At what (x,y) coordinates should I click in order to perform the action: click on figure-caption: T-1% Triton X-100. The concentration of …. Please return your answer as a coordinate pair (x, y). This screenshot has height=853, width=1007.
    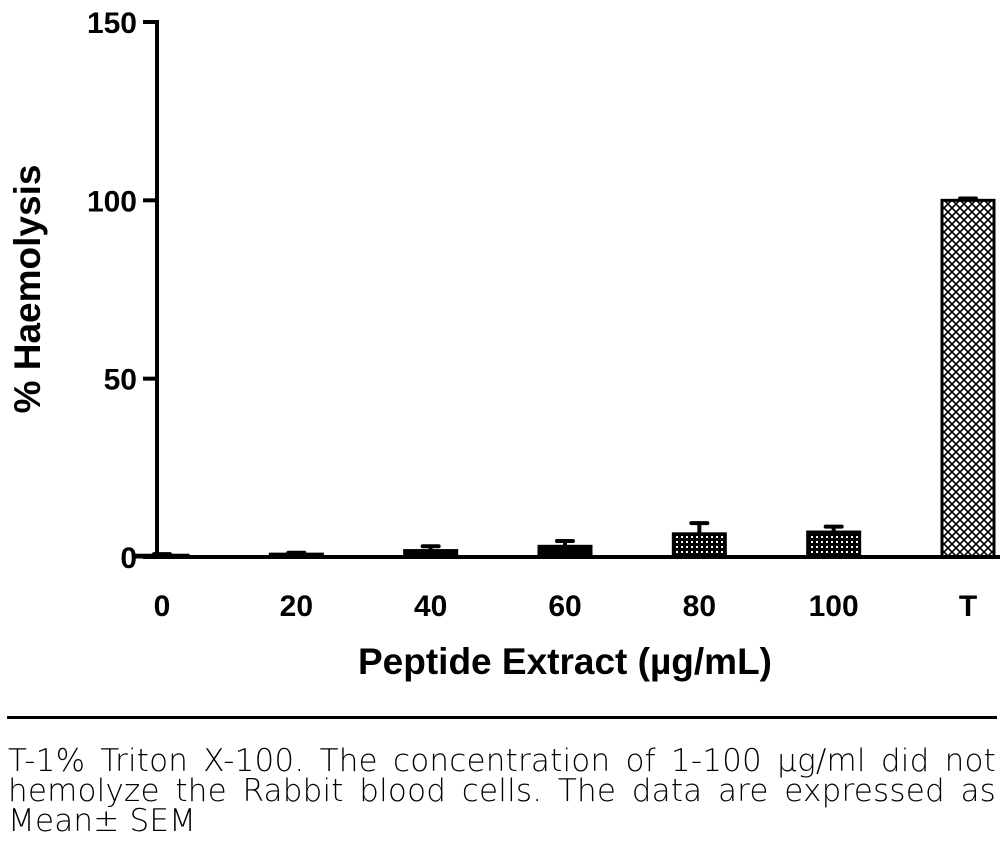
    Looking at the image, I should click on (502, 791).